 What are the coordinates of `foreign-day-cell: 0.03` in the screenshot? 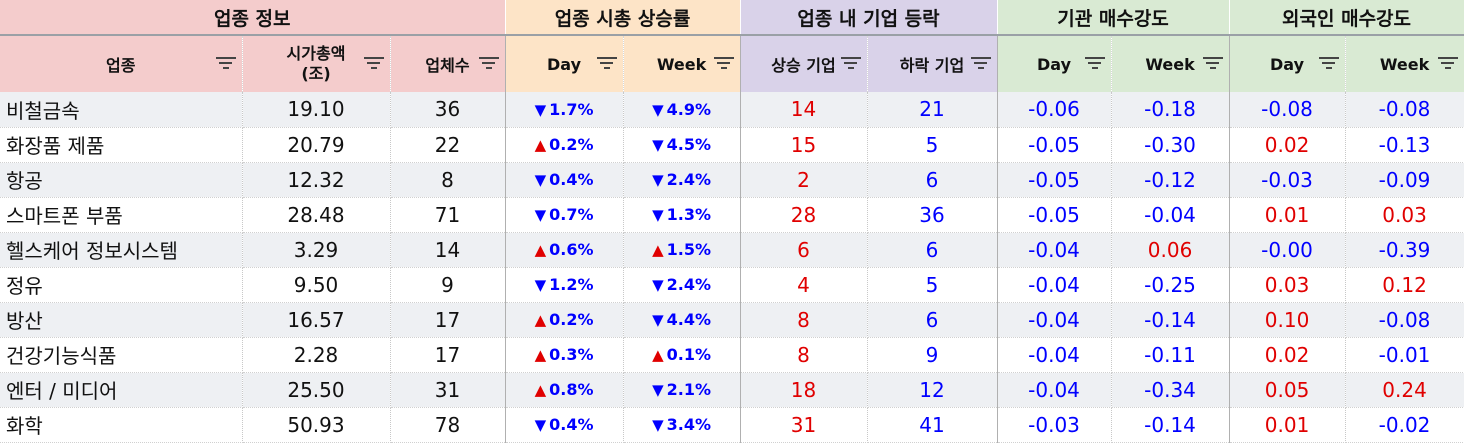 It's located at (1287, 285).